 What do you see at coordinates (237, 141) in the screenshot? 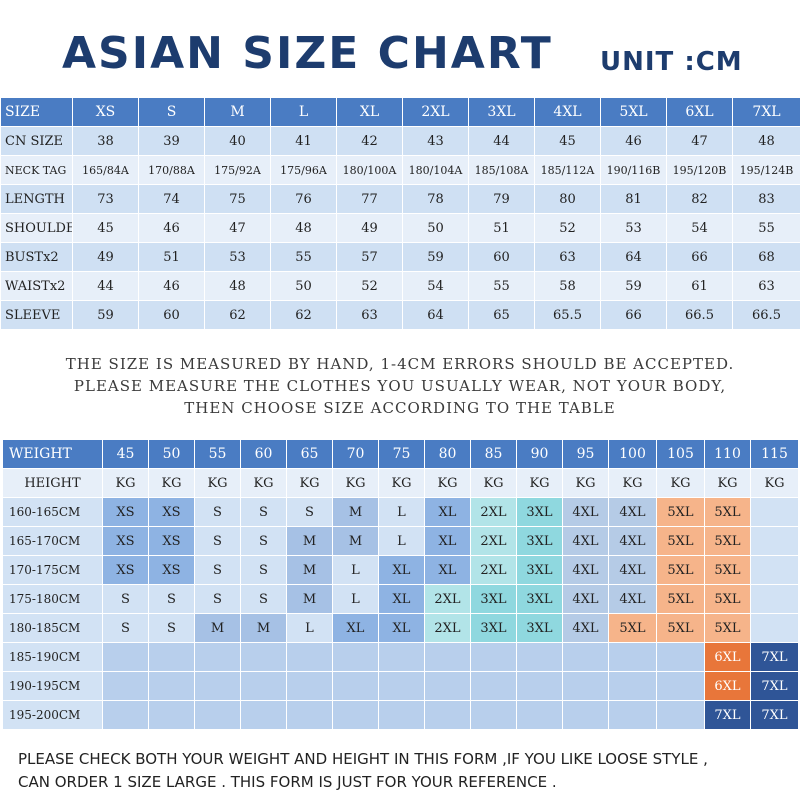
I see `size-table-cell: 40` at bounding box center [237, 141].